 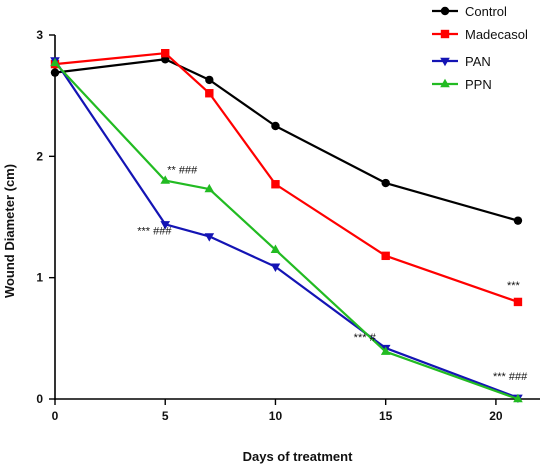 I want to click on y-tick-label: 2, so click(x=39, y=156).